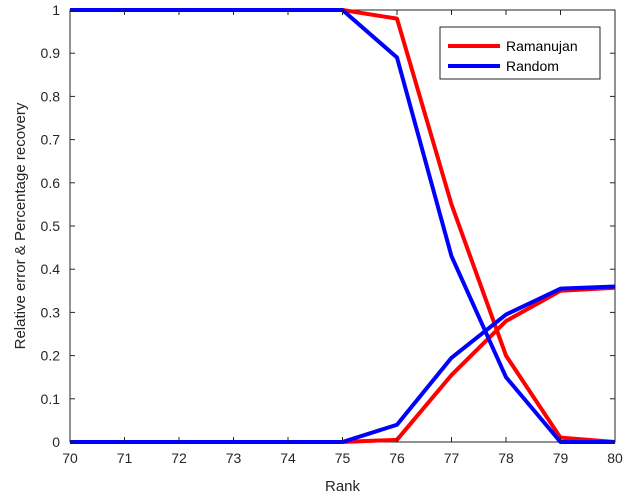  I want to click on legend: Ramanujan Random, so click(520, 53).